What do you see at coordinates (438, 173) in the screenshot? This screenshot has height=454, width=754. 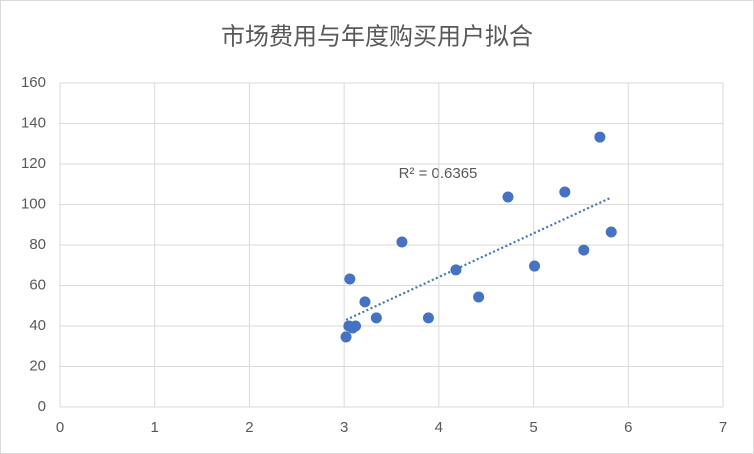 I see `annotation: R² = 0.6365` at bounding box center [438, 173].